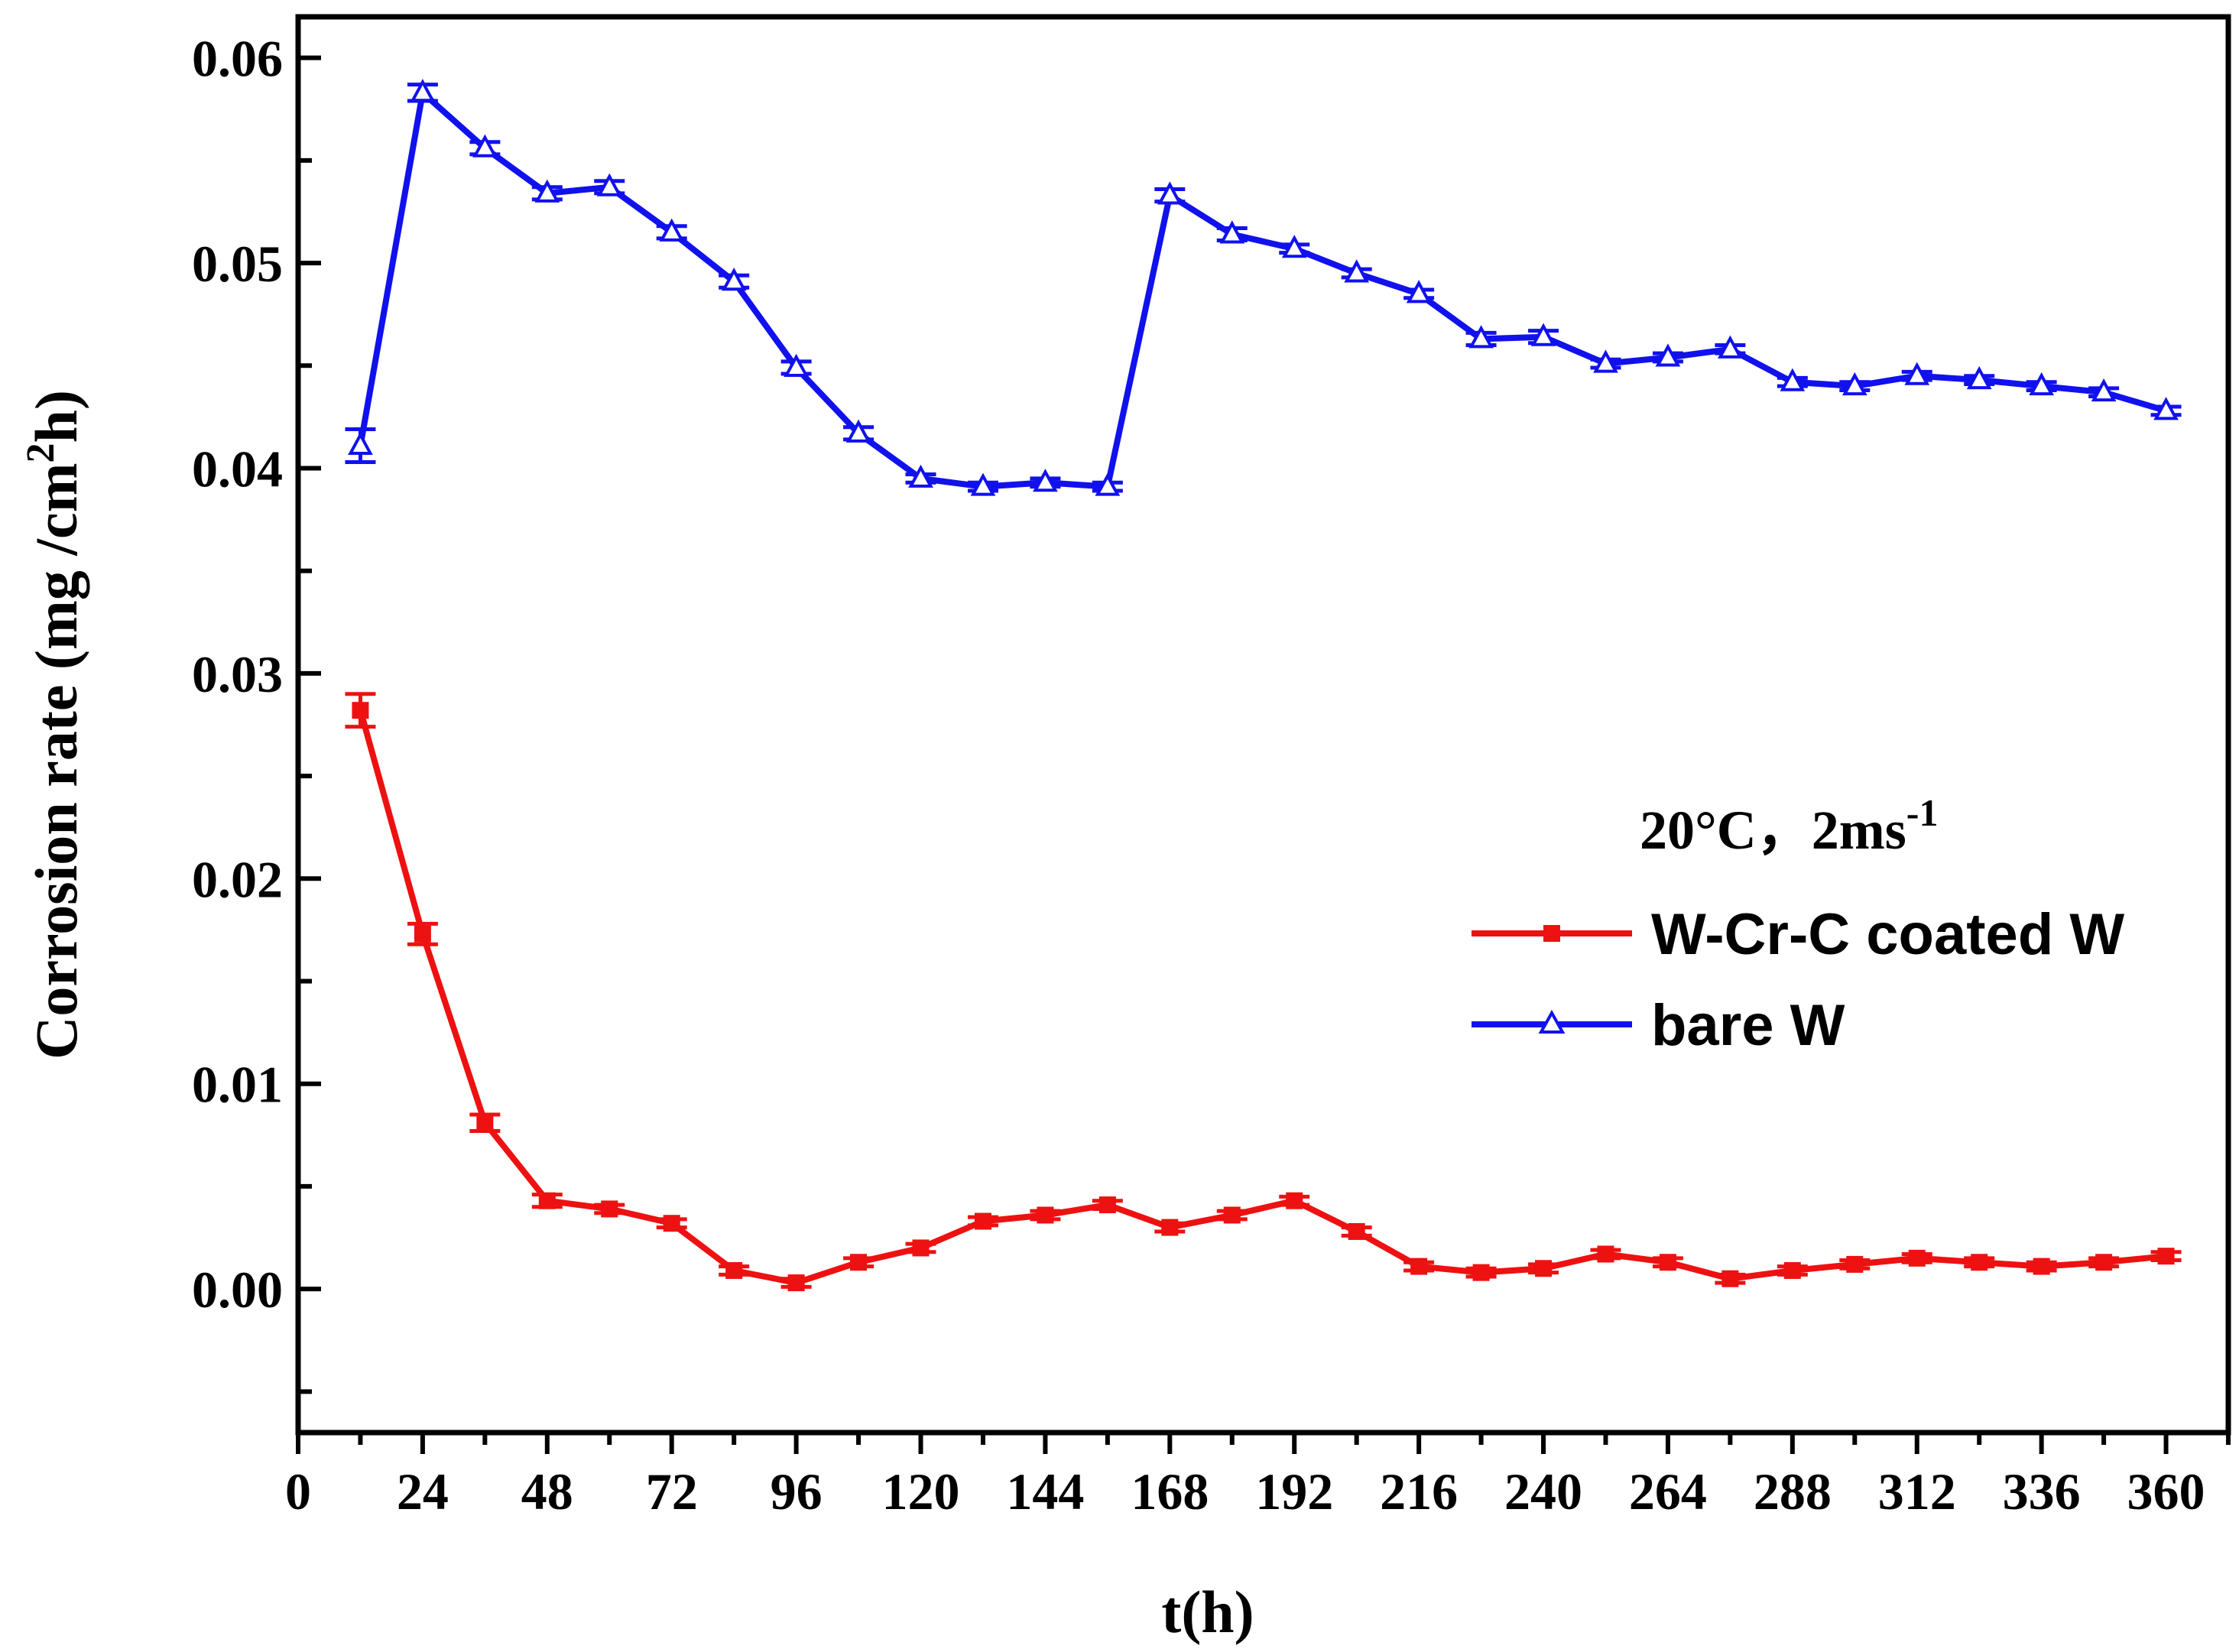 This screenshot has width=2239, height=1652. What do you see at coordinates (237, 879) in the screenshot?
I see `y-tick-label: 0.02` at bounding box center [237, 879].